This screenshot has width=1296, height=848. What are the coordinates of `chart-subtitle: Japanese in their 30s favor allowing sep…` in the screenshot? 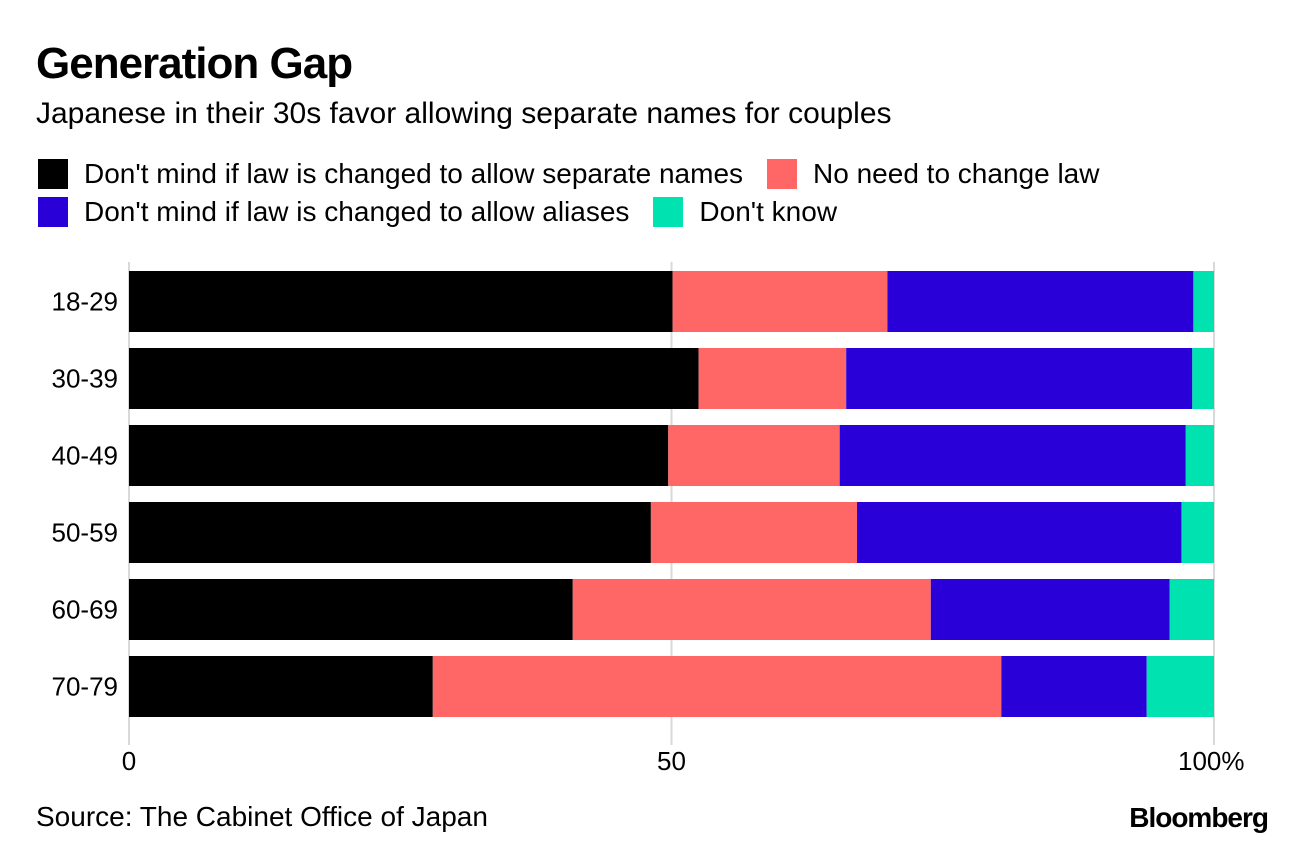 It's located at (464, 113).